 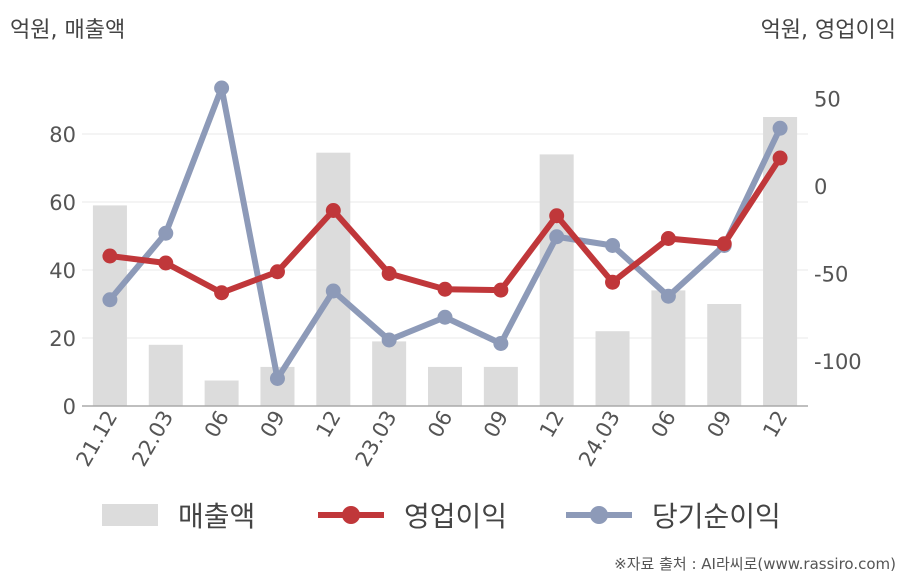 I want to click on source-credit: ※자료 출처 : AI라씨로(www.rassiro.com), so click(x=755, y=564).